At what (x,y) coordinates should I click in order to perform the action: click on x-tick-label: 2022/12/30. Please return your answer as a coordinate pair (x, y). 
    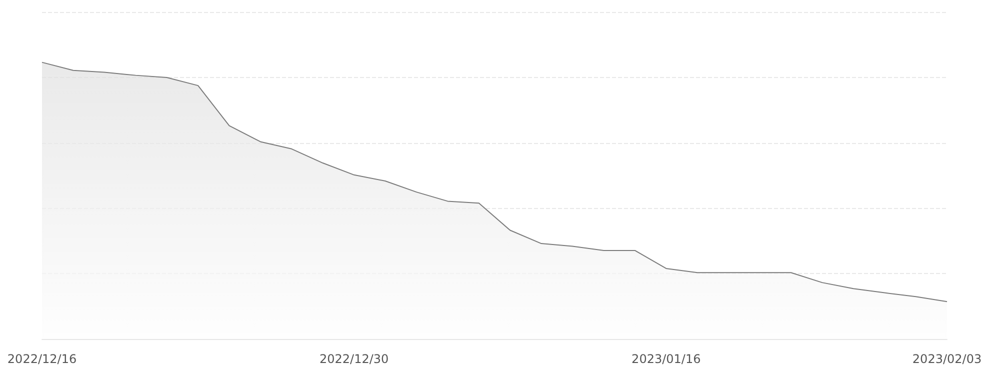
    Looking at the image, I should click on (354, 359).